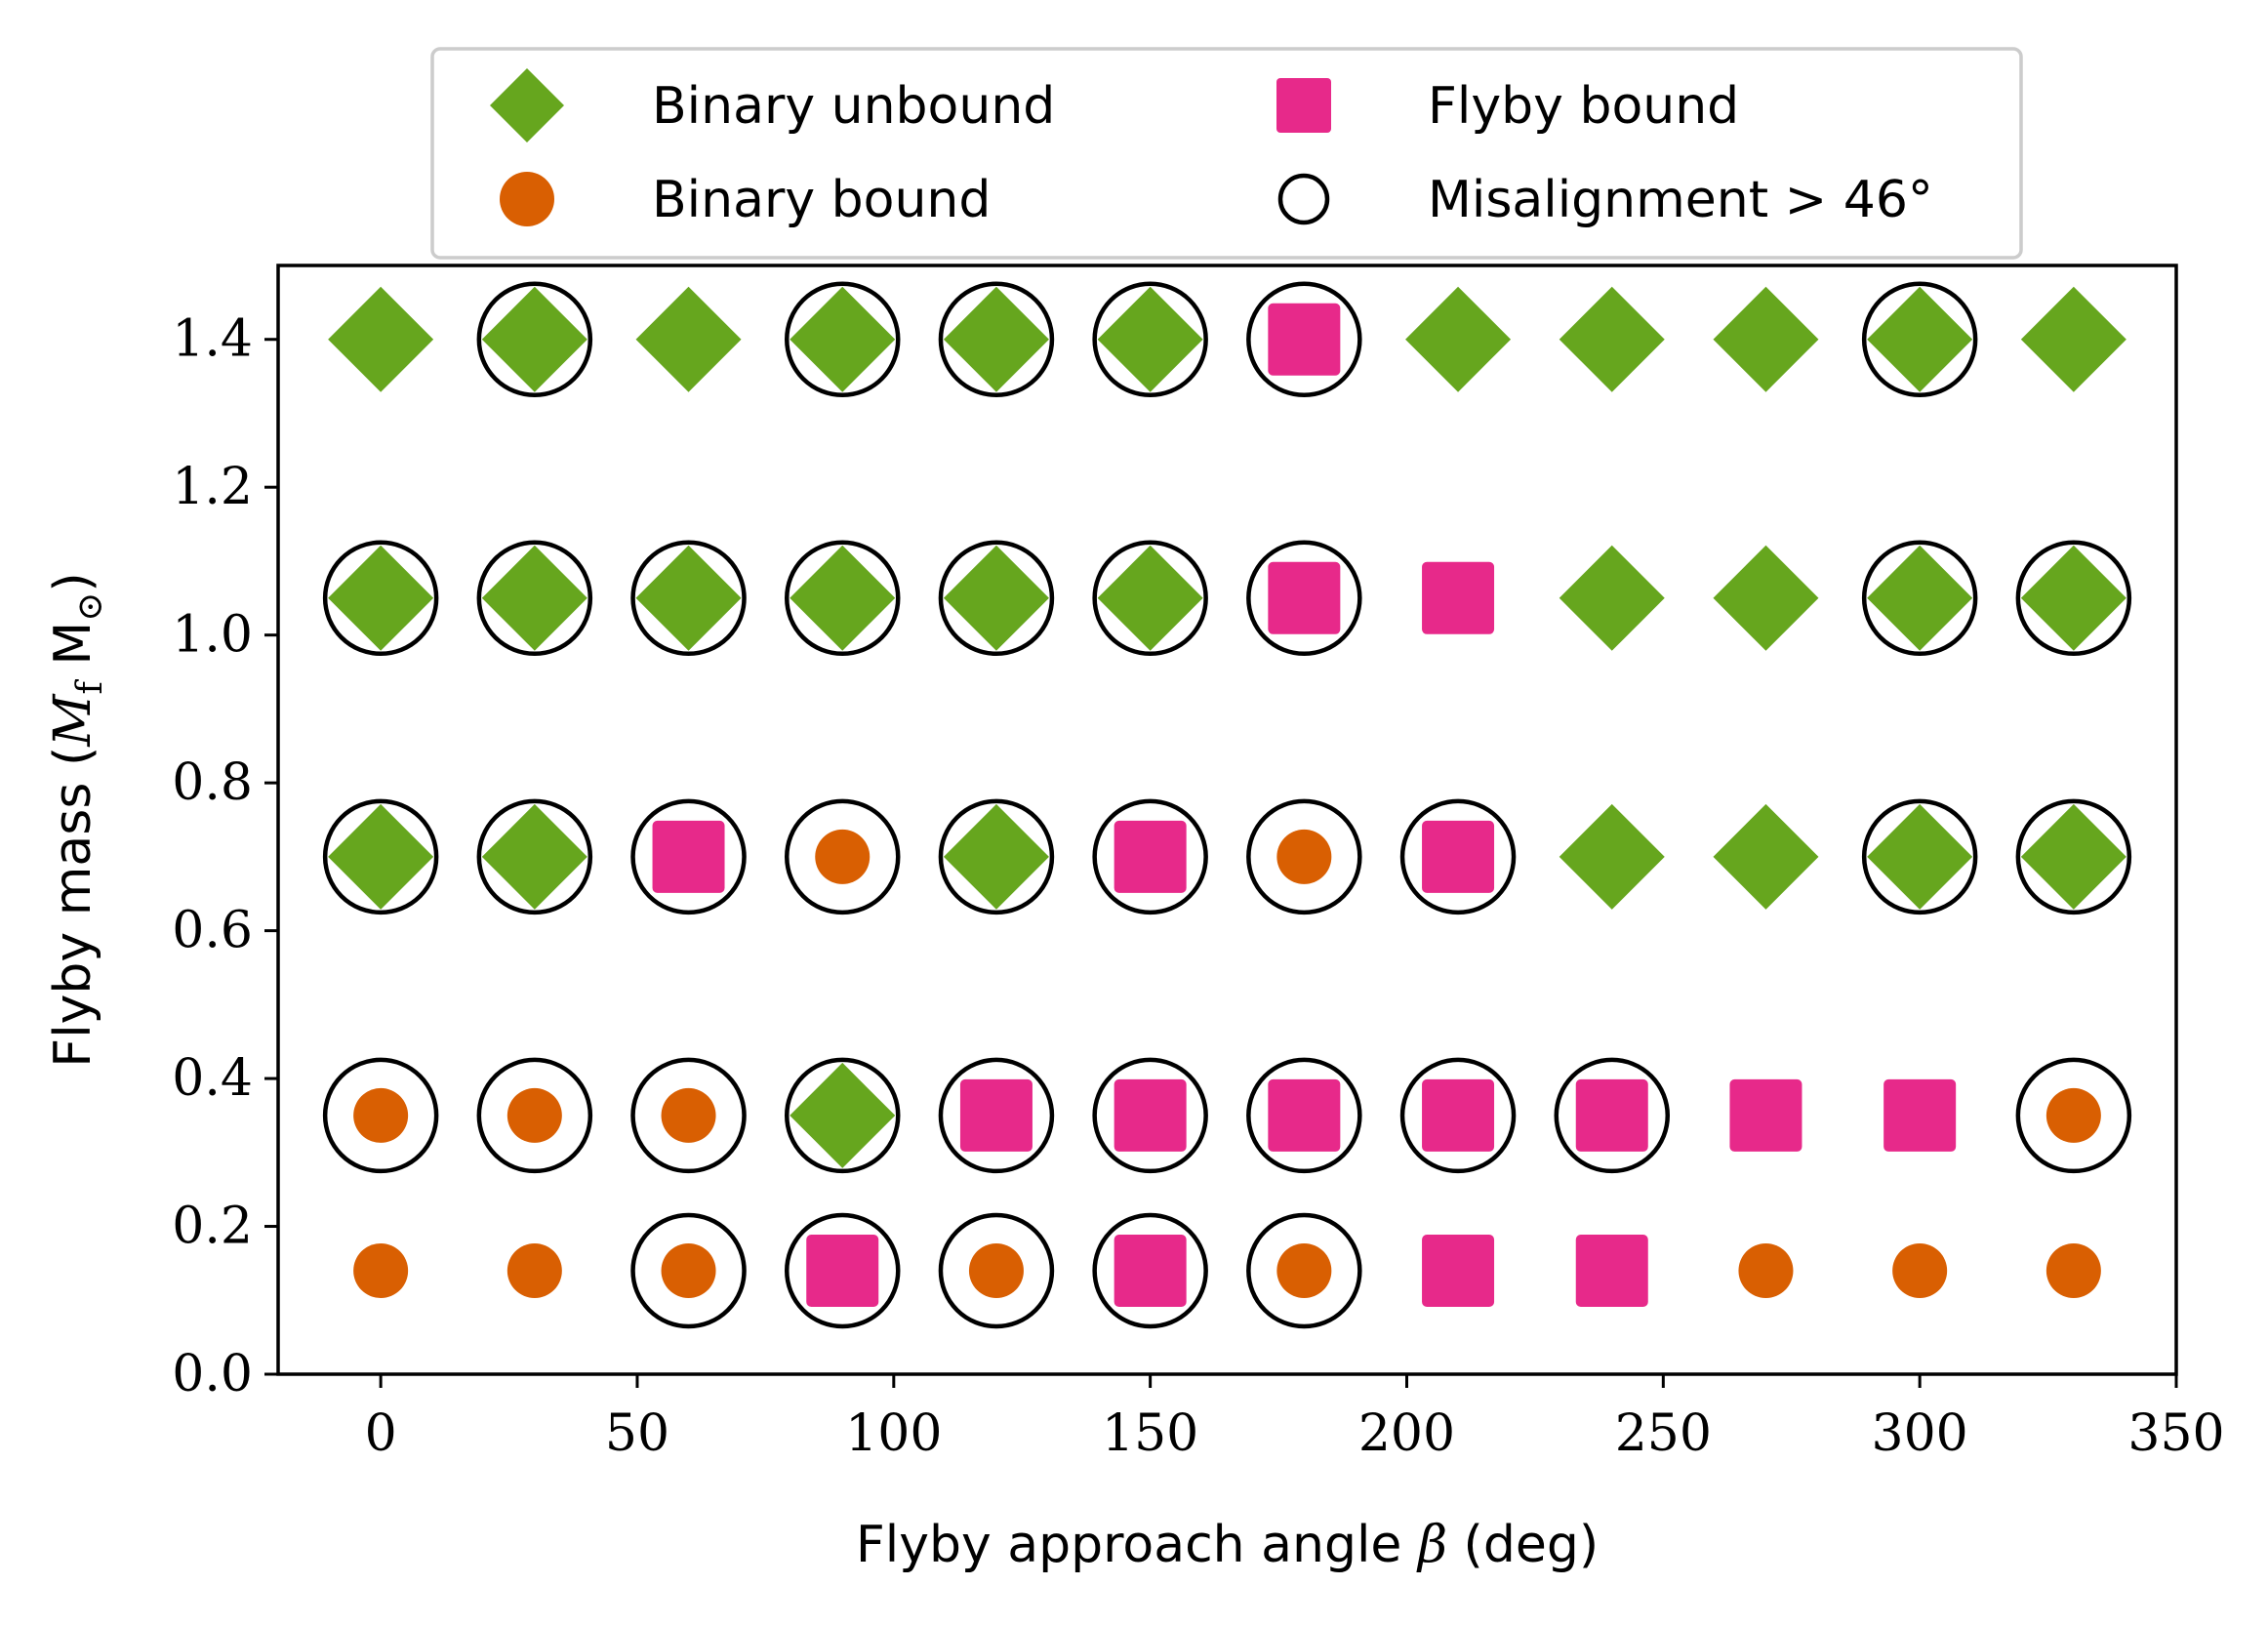 Image resolution: width=2268 pixels, height=1626 pixels. What do you see at coordinates (1584, 107) in the screenshot?
I see `legend-label: Flyby bound` at bounding box center [1584, 107].